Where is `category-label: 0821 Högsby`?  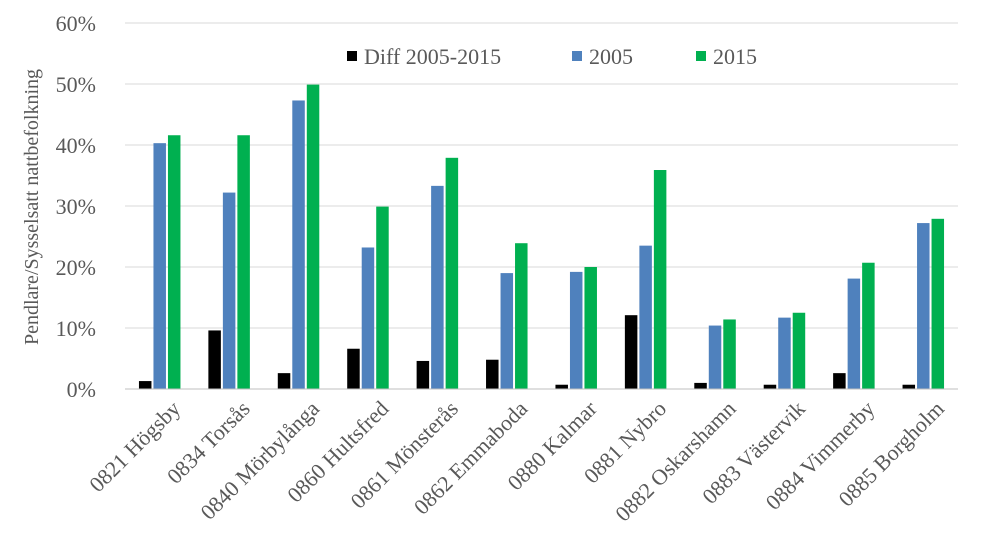 category-label: 0821 Högsby is located at coordinates (134, 446).